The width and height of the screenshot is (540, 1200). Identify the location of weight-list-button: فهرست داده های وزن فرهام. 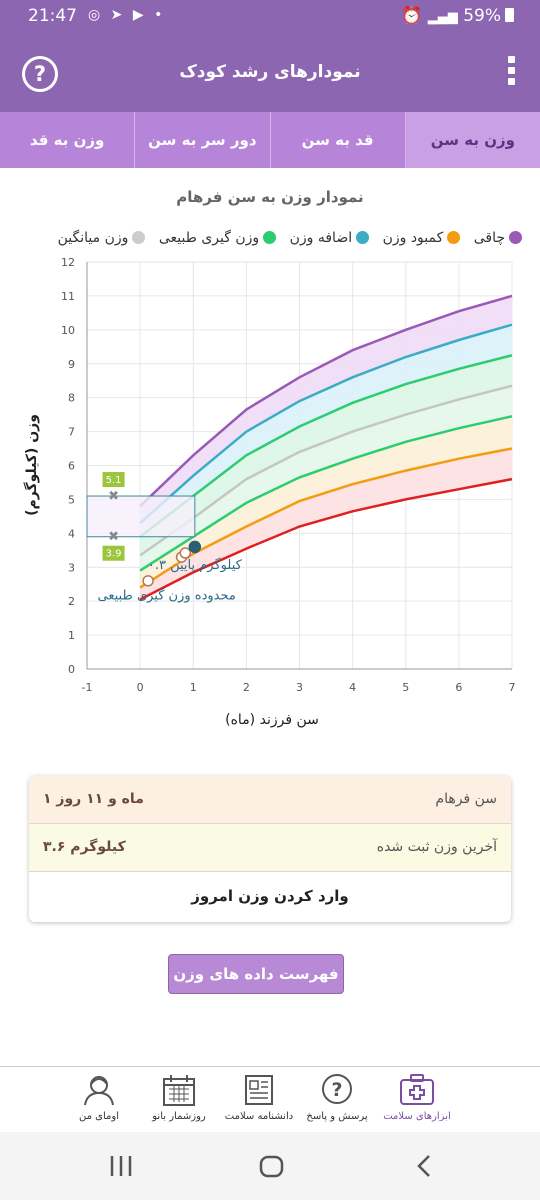
(256, 987).